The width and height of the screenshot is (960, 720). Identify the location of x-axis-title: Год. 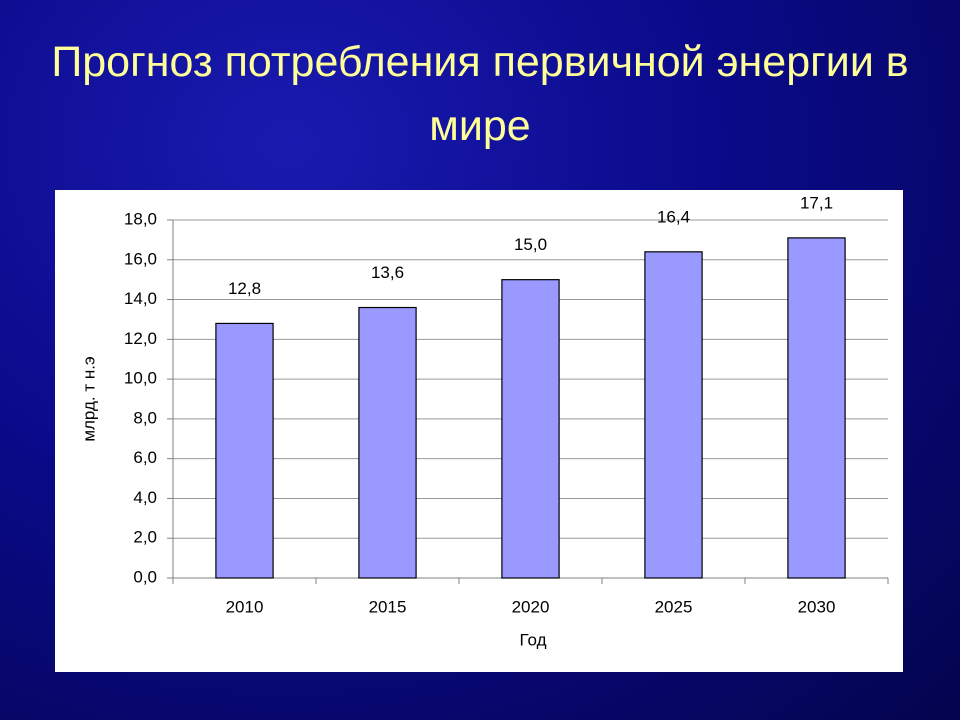
(532, 639).